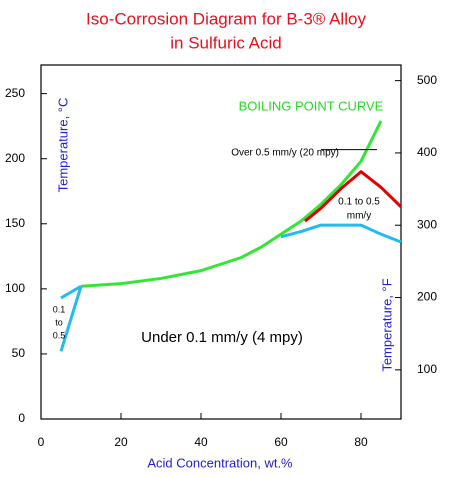 This screenshot has width=451, height=477. Describe the element at coordinates (15, 288) in the screenshot. I see `y-tick-label: 100` at that location.